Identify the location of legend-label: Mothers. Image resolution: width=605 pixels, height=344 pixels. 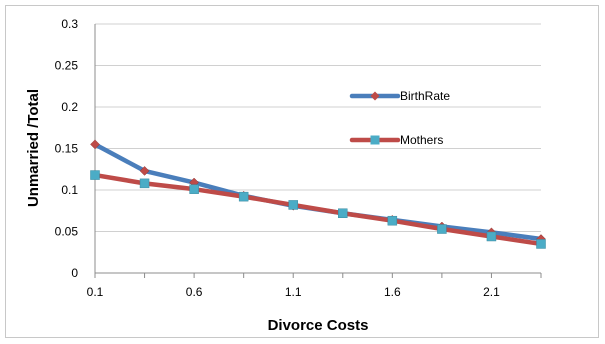
(421, 140).